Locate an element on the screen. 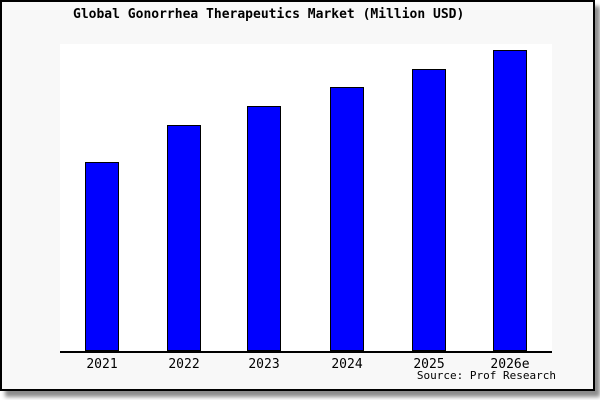 The width and height of the screenshot is (600, 400). bar-2025 is located at coordinates (429, 210).